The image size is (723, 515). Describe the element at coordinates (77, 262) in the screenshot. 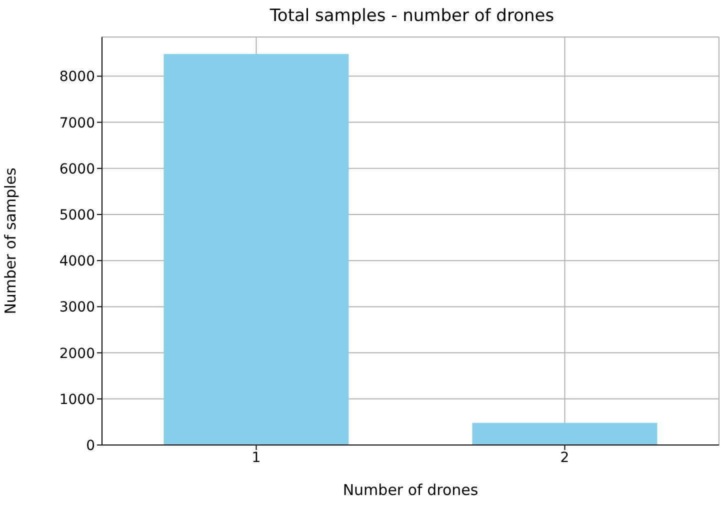

I see `y-tick-label: 4000` at that location.